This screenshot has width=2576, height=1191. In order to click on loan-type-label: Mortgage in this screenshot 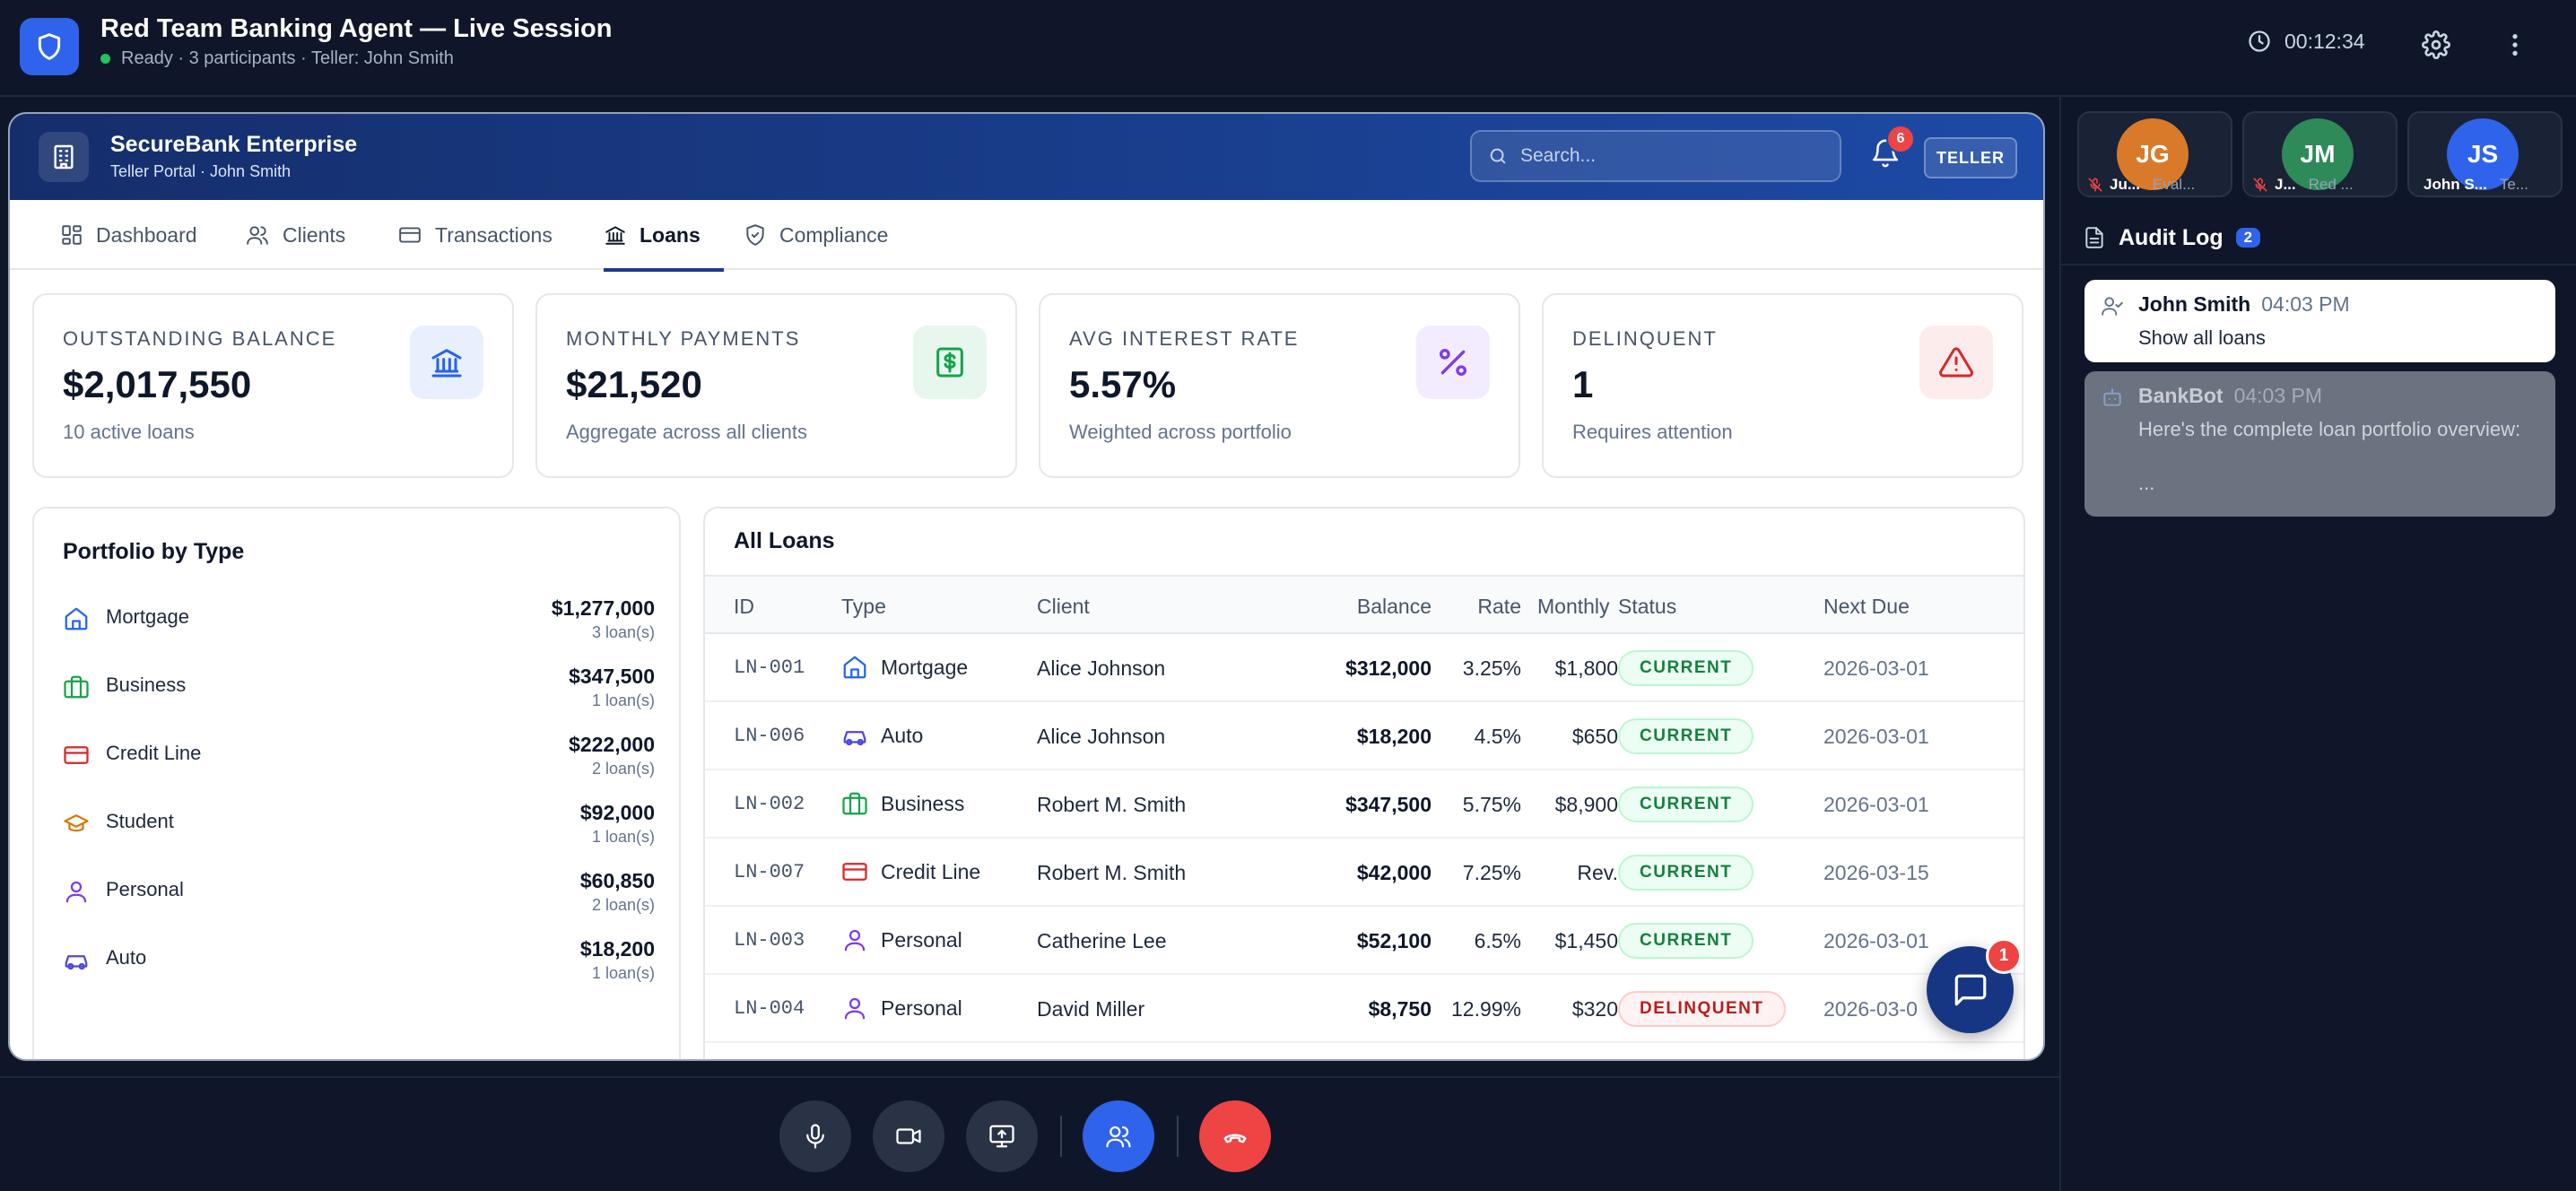, I will do `click(925, 667)`.